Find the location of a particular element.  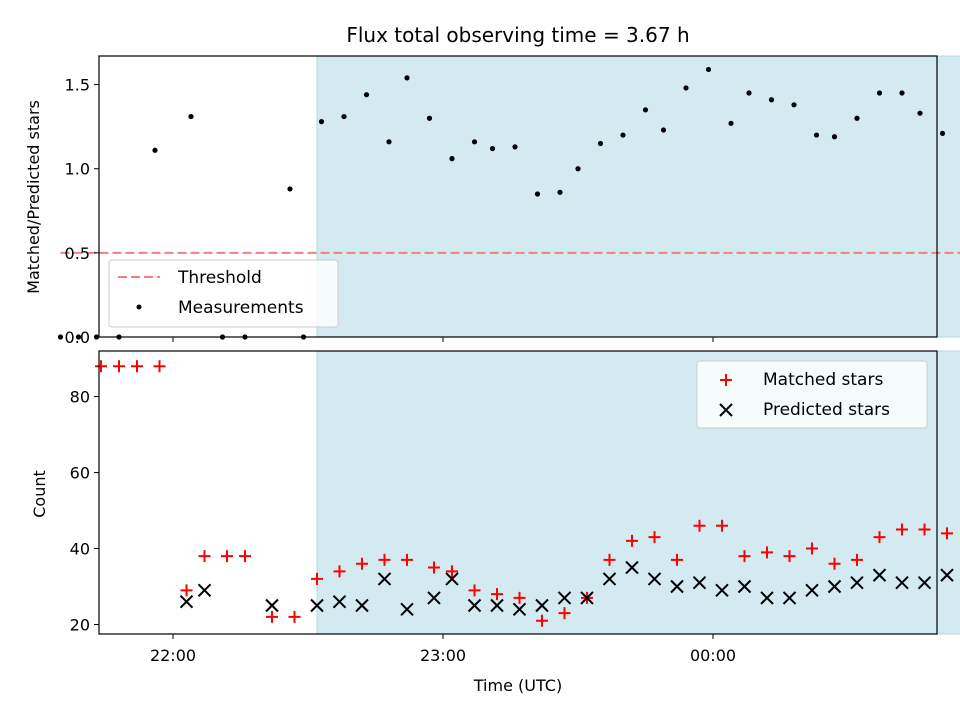

bottom-y-tick-label: 80 is located at coordinates (80, 397).